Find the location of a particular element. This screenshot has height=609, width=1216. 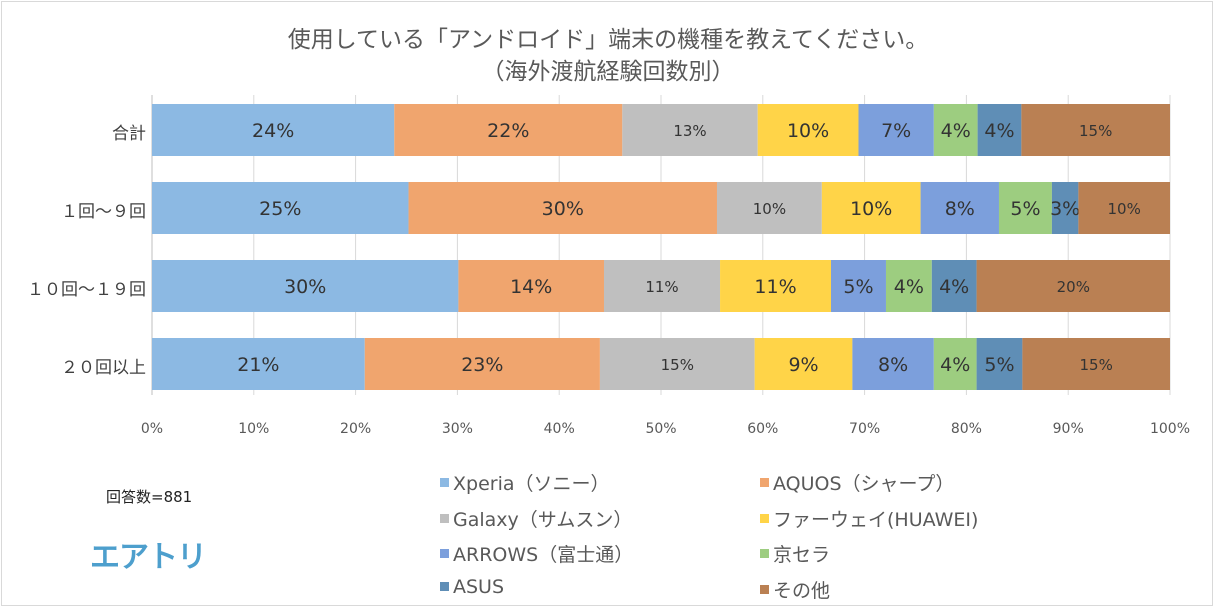

legend-item: ファーウェイ(HUAWEI) is located at coordinates (869, 518).